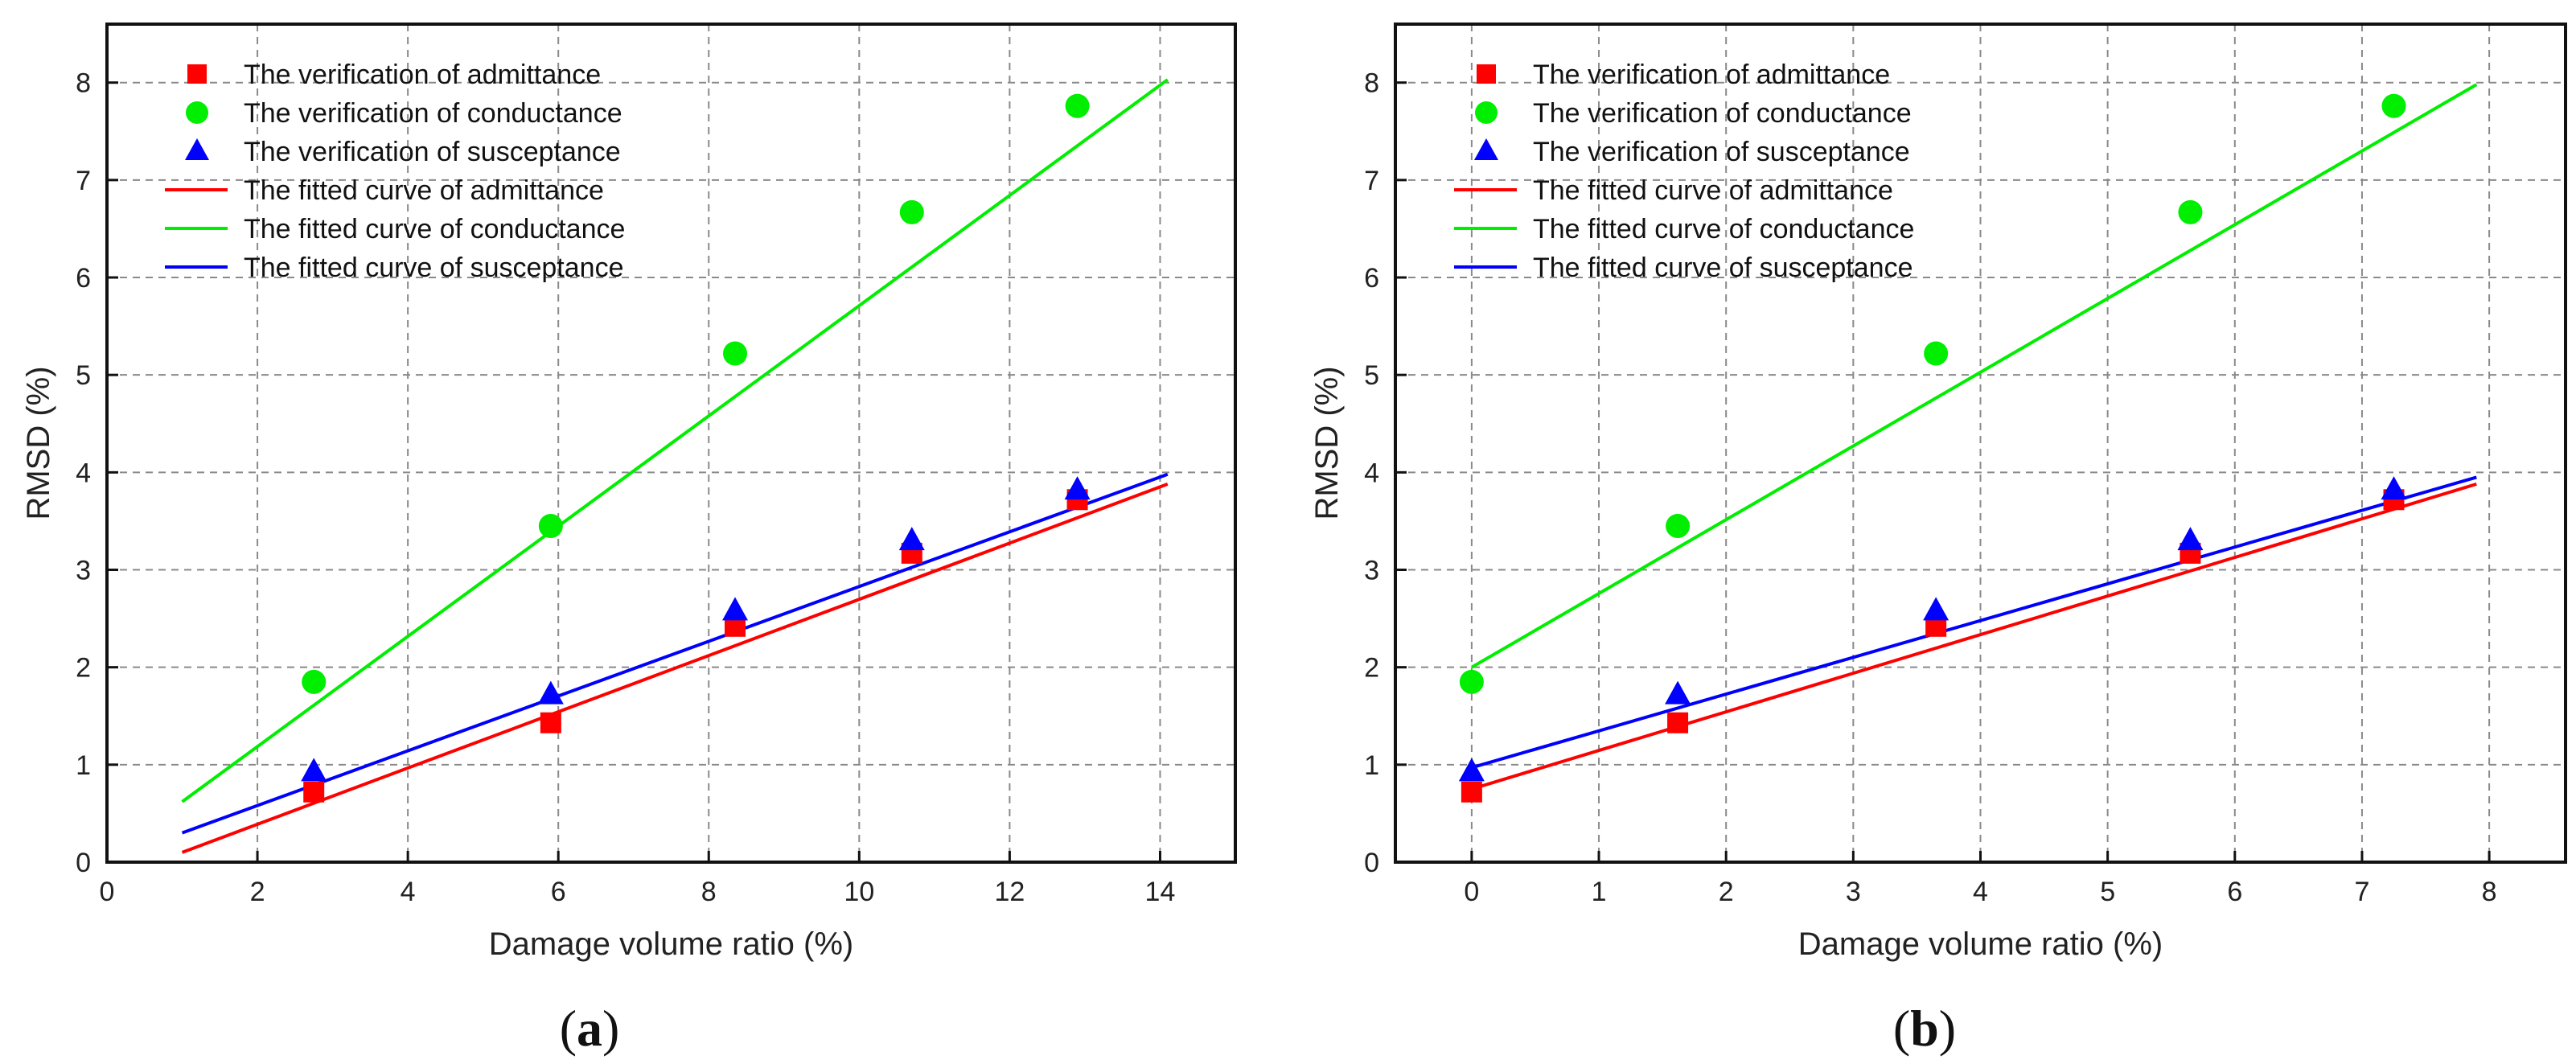 The width and height of the screenshot is (2576, 1064). I want to click on pb-y-tick-label-8: 8, so click(1371, 83).